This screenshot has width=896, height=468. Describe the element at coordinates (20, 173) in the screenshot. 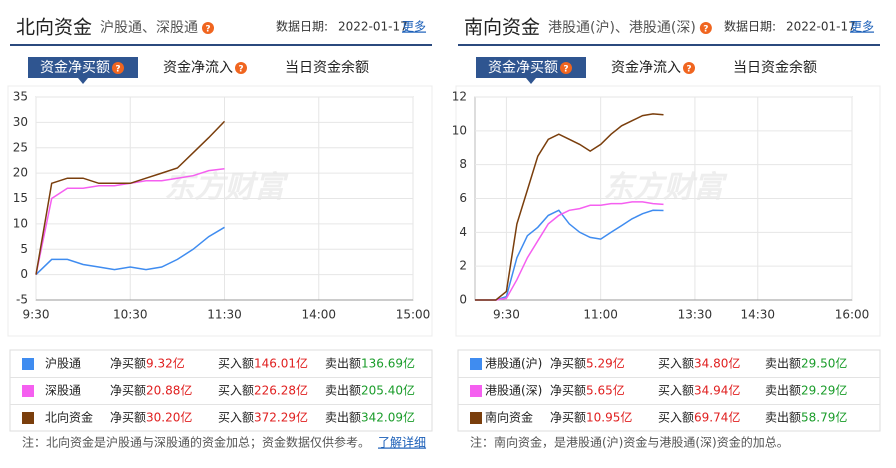

I see `y-tick-label: 20` at that location.